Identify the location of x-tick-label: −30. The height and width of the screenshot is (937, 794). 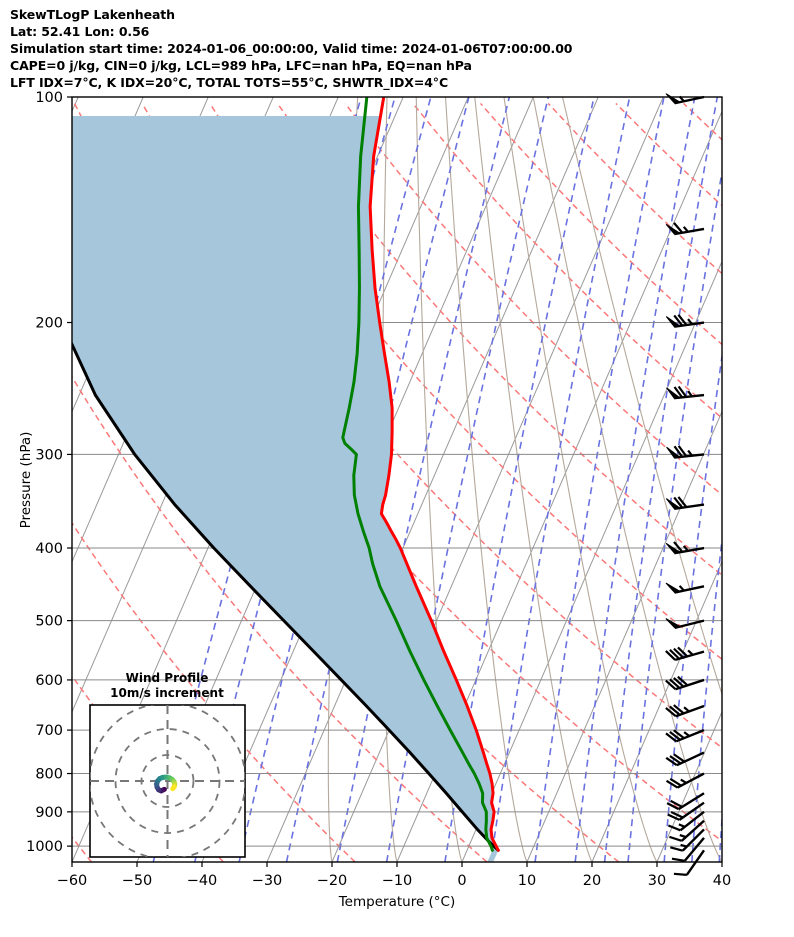
(267, 881).